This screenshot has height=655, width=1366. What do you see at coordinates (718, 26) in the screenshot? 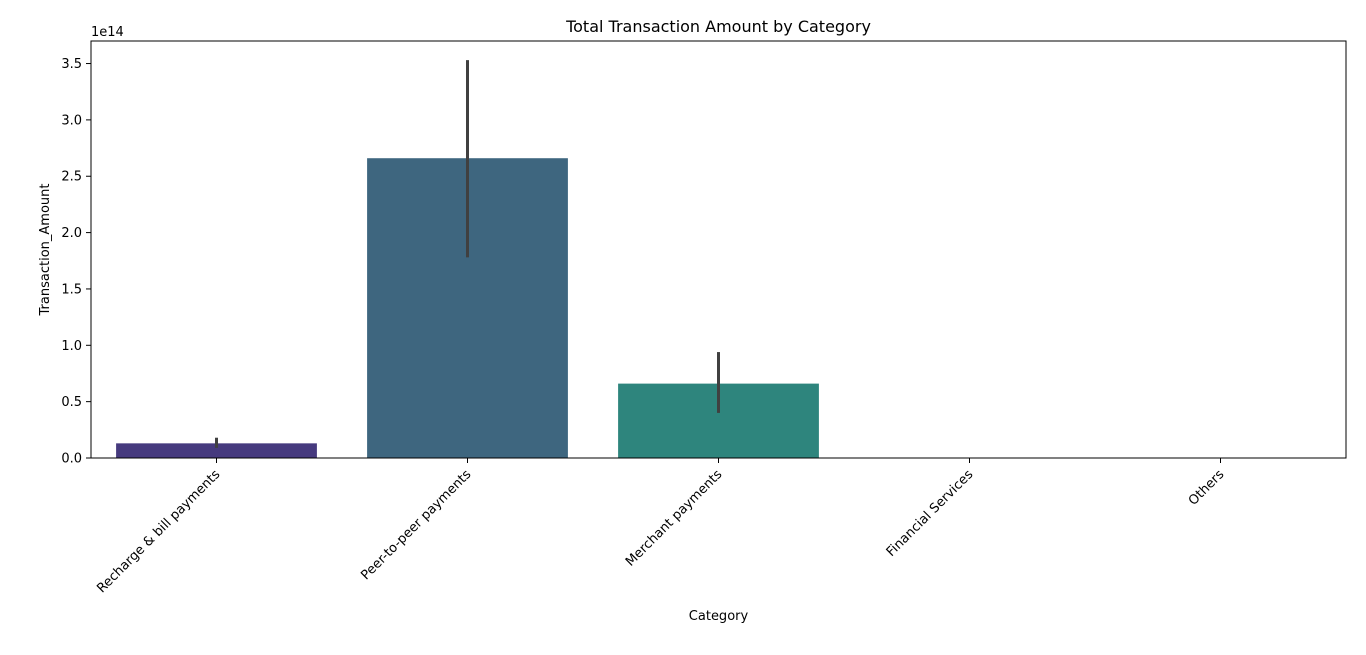
I see `chart-title: Total Transaction Amount by Category` at bounding box center [718, 26].